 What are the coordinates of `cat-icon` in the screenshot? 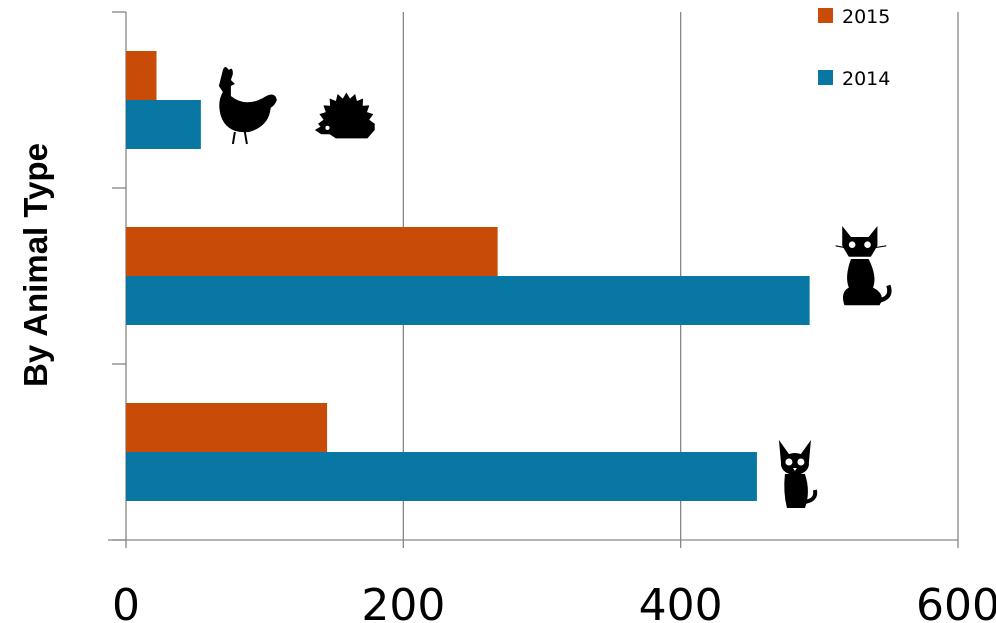 It's located at (863, 266).